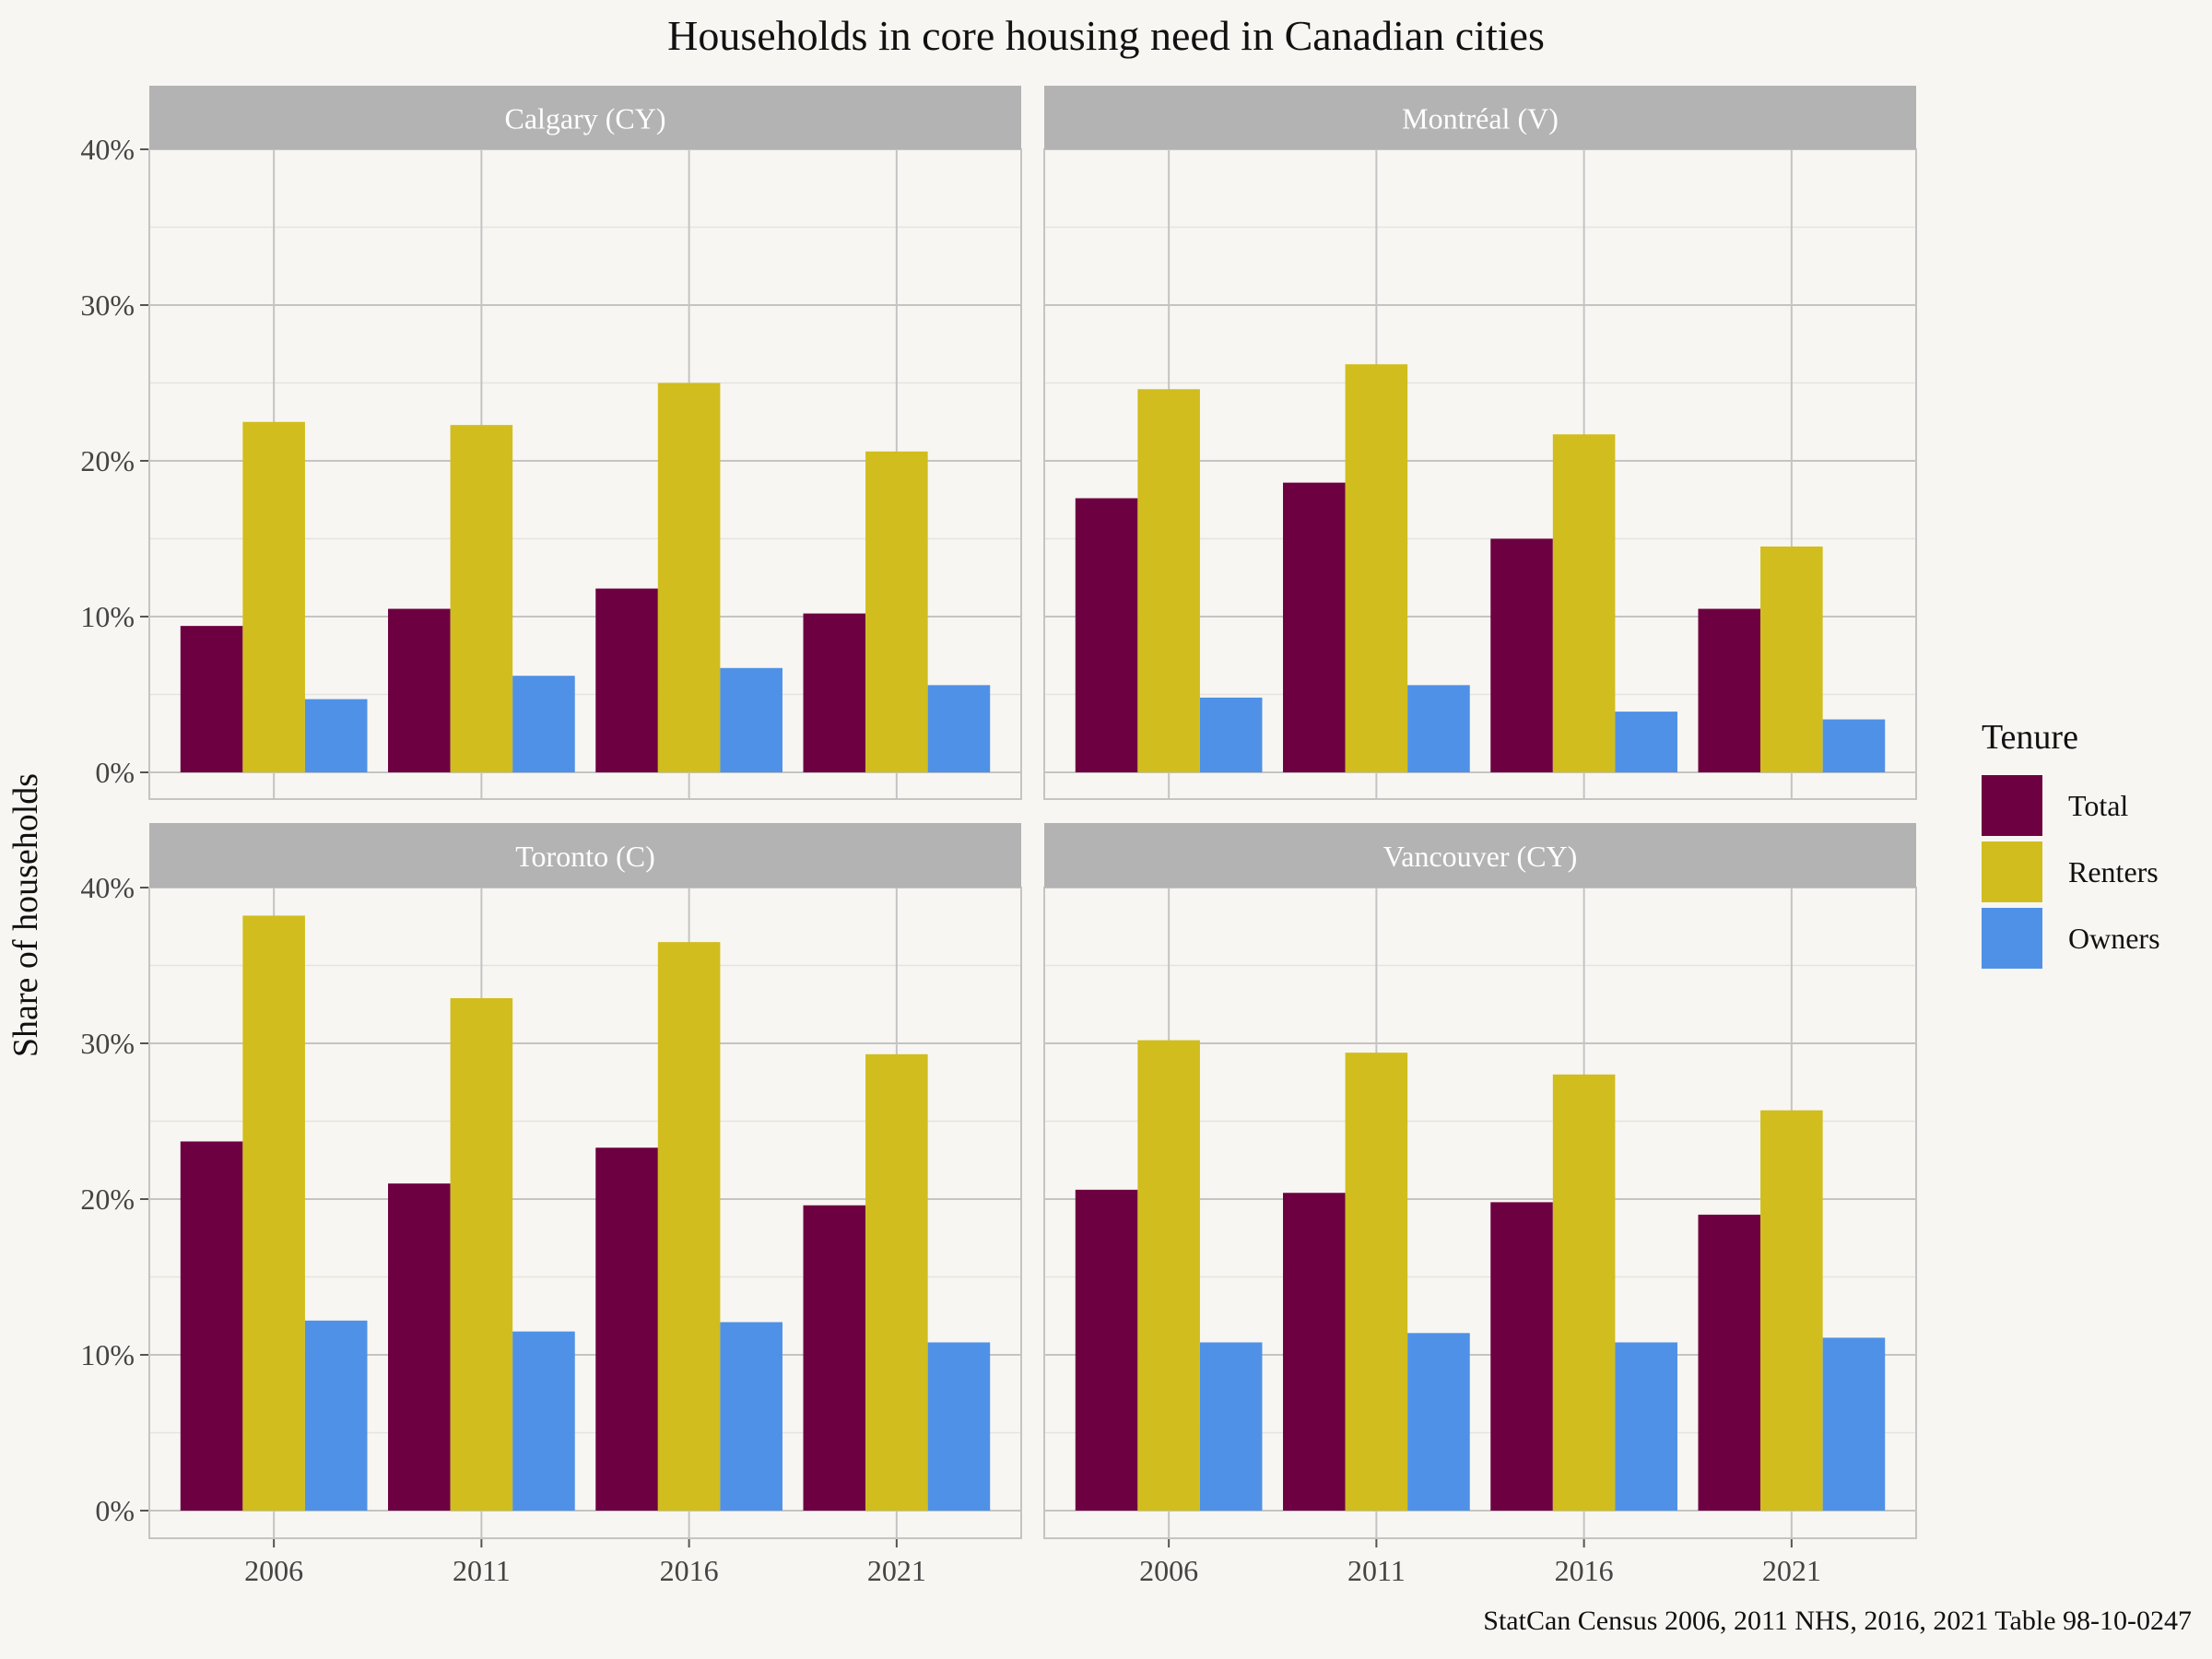 This screenshot has width=2212, height=1659. I want to click on legend-label-renters: Renters, so click(2113, 871).